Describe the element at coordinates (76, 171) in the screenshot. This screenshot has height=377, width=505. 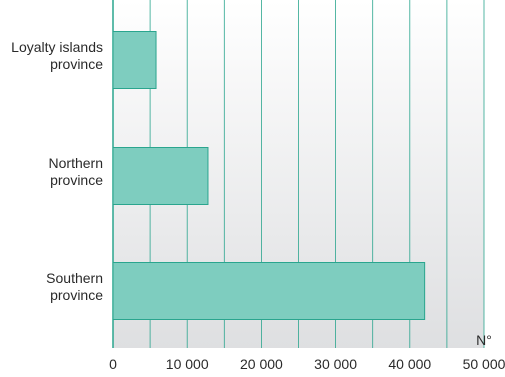
I see `category-label: Northern province` at that location.